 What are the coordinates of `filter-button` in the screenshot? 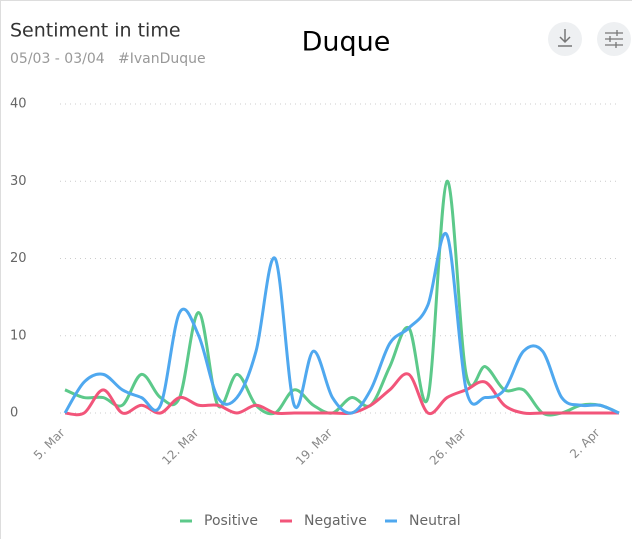 It's located at (614, 39).